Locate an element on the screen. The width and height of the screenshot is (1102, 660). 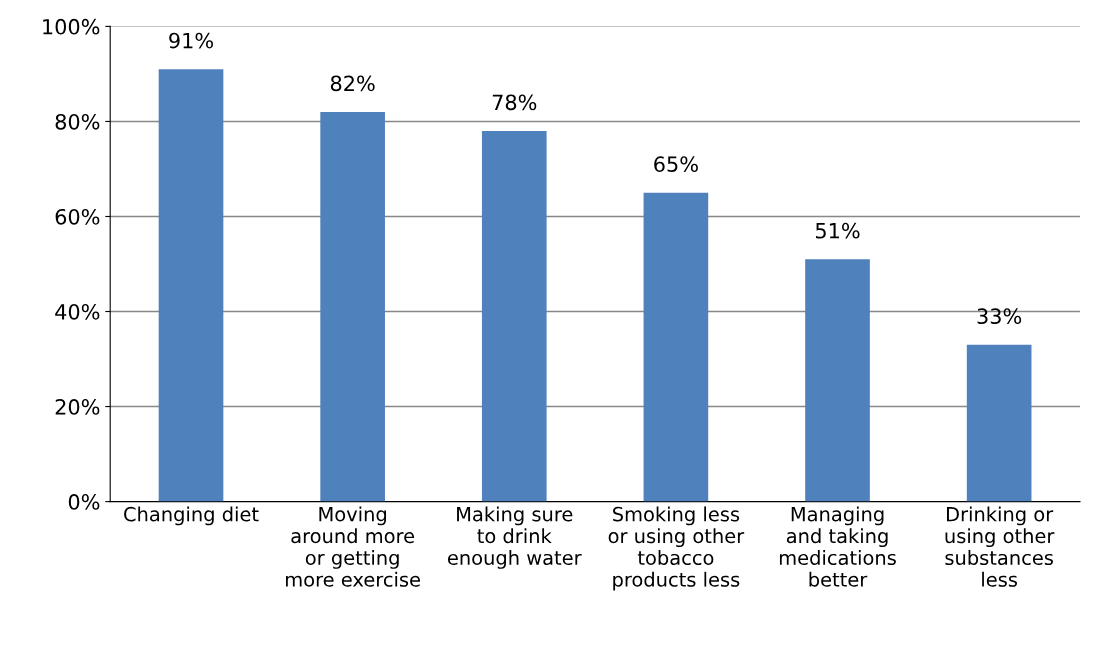
data-label: 51% is located at coordinates (837, 230).